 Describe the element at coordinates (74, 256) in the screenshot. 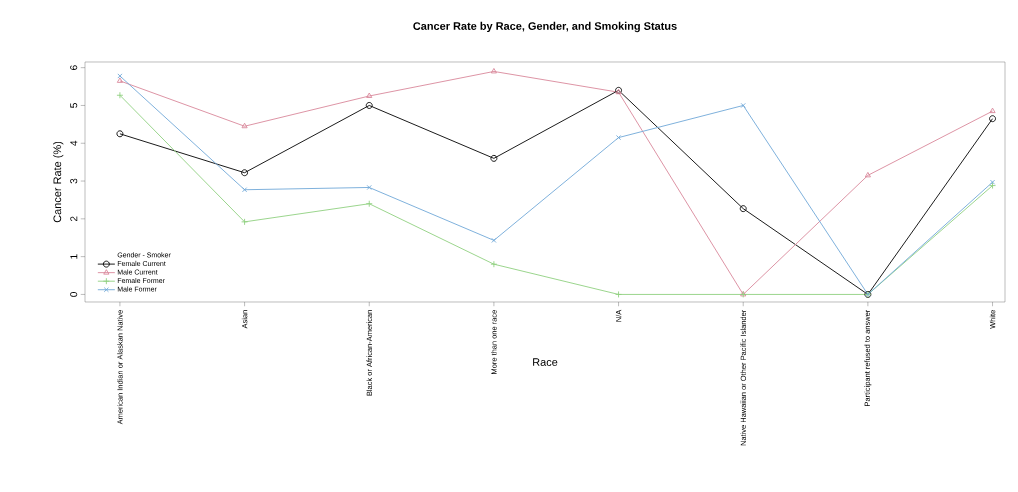

I see `y-tick-label: 1` at that location.